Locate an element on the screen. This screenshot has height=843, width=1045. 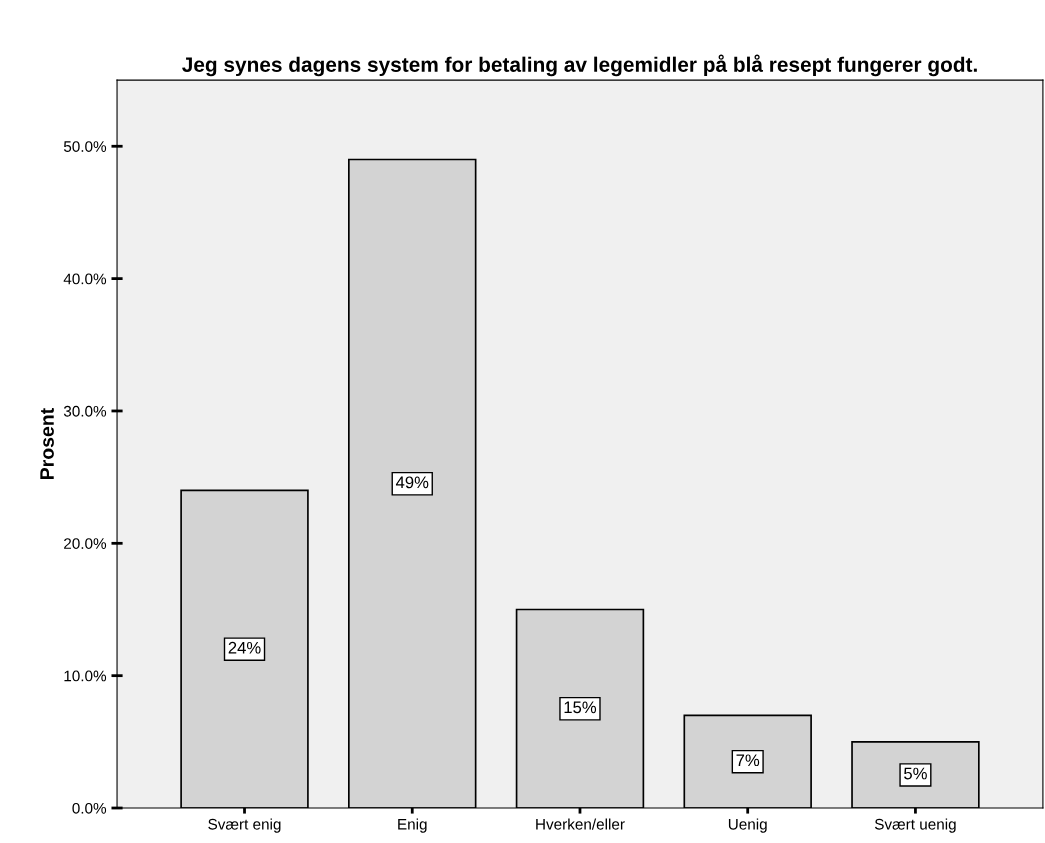
y-tick-label: 30.0% is located at coordinates (85, 411).